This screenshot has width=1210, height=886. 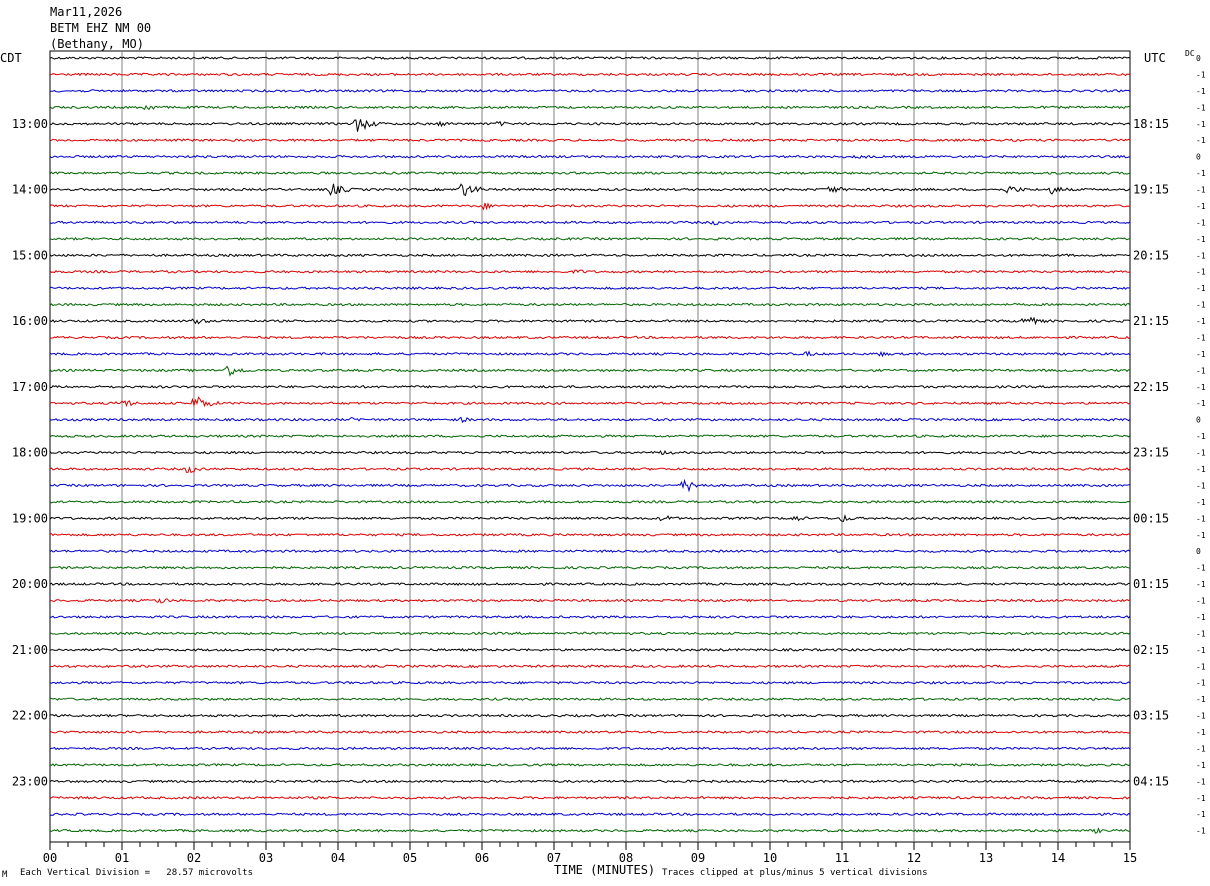 I want to click on left-time-label: 19:00, so click(x=30, y=518).